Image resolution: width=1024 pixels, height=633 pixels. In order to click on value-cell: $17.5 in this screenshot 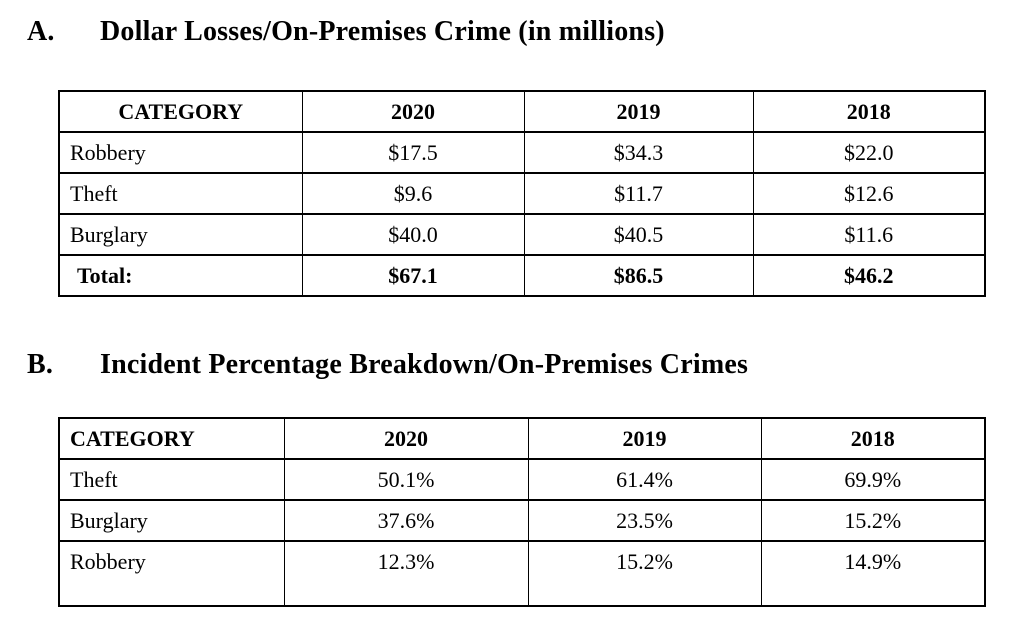, I will do `click(413, 152)`.